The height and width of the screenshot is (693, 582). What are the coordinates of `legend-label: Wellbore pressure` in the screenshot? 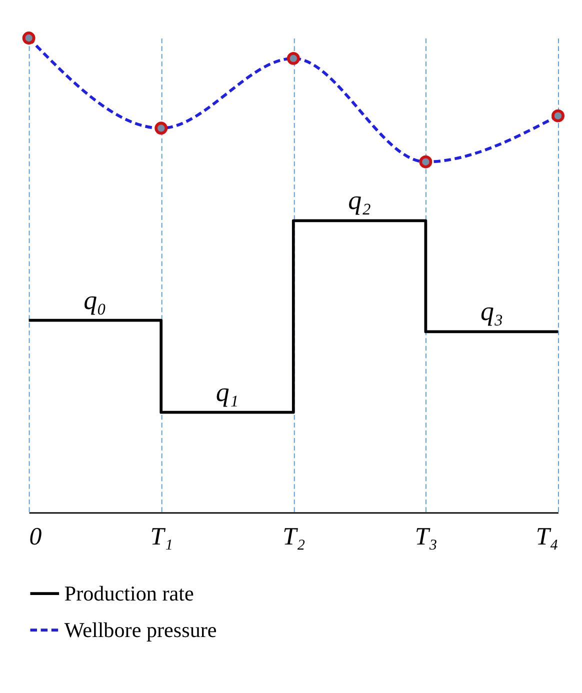 It's located at (140, 630).